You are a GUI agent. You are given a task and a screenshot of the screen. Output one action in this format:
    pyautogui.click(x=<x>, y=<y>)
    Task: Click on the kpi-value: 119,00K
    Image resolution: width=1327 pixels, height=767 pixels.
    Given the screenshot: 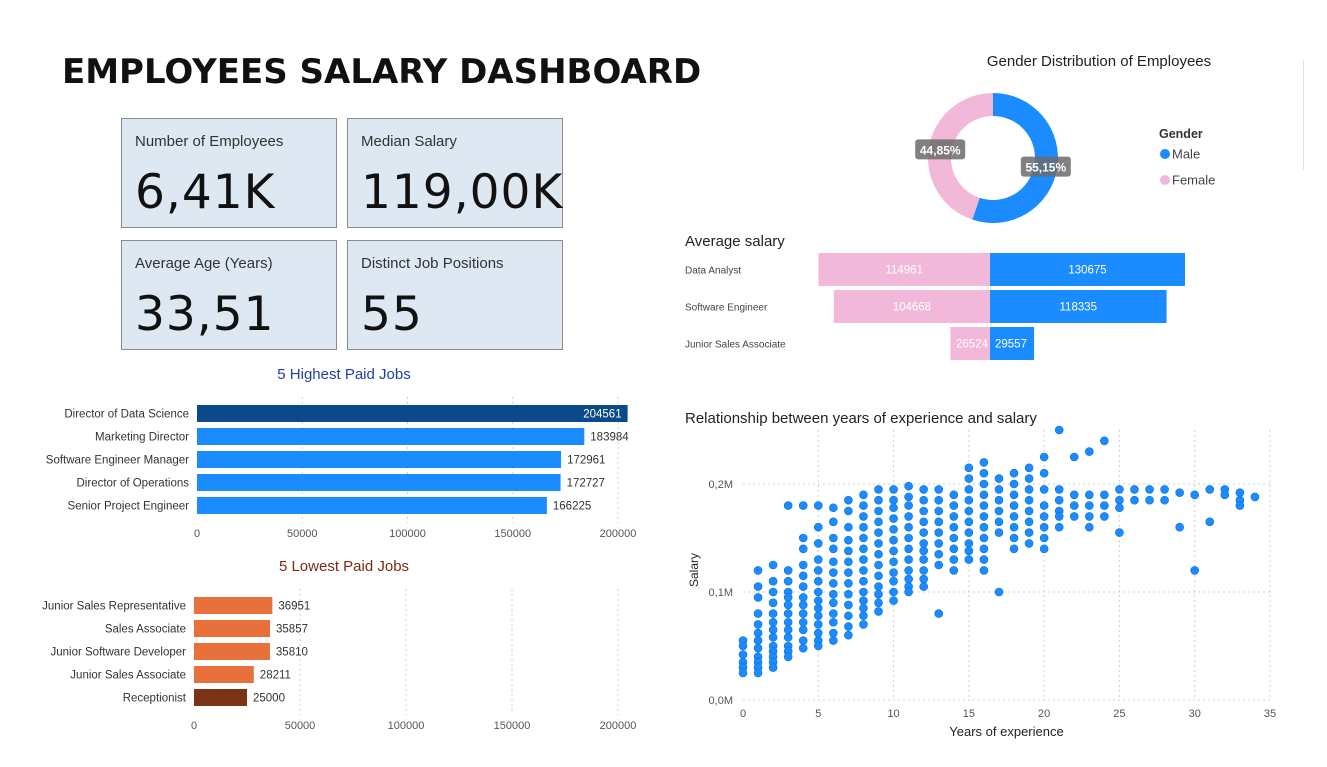 What is the action you would take?
    pyautogui.click(x=462, y=192)
    